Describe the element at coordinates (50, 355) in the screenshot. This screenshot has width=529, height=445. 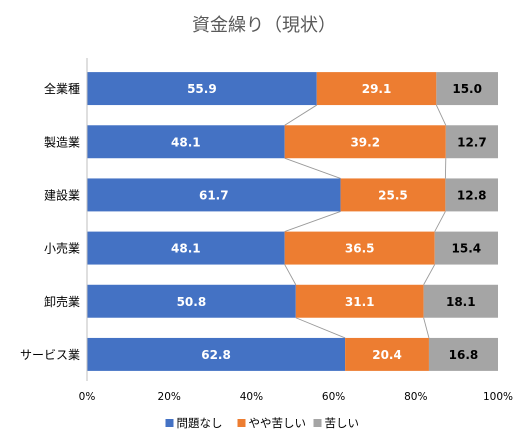
I see `category-label: サービス業` at that location.